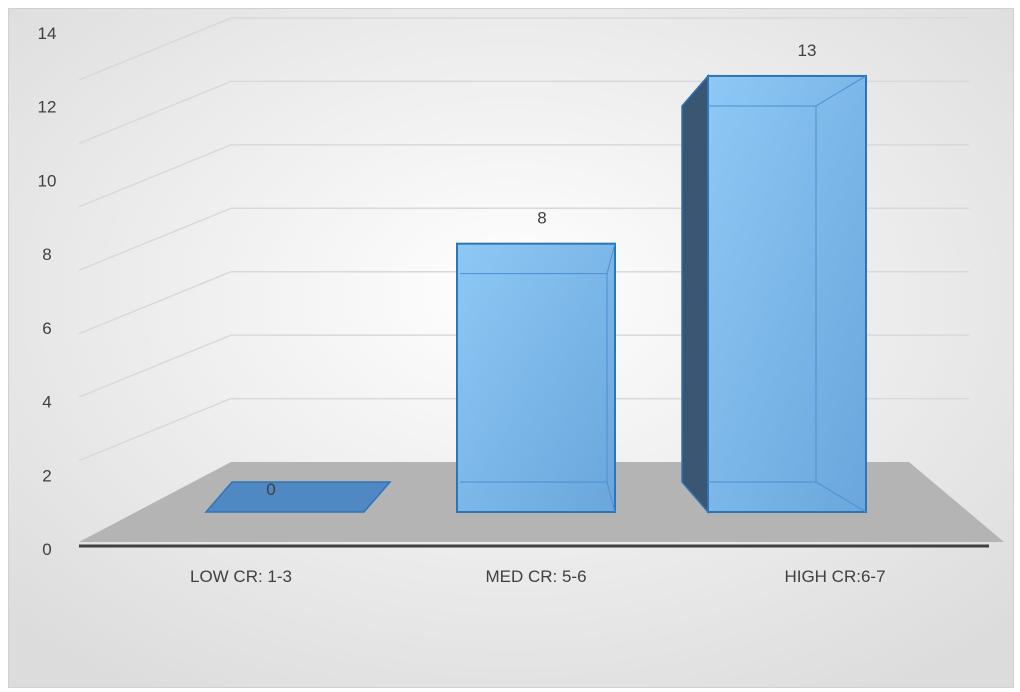 Image resolution: width=1020 pixels, height=692 pixels. What do you see at coordinates (270, 489) in the screenshot?
I see `data-label-1: 0` at bounding box center [270, 489].